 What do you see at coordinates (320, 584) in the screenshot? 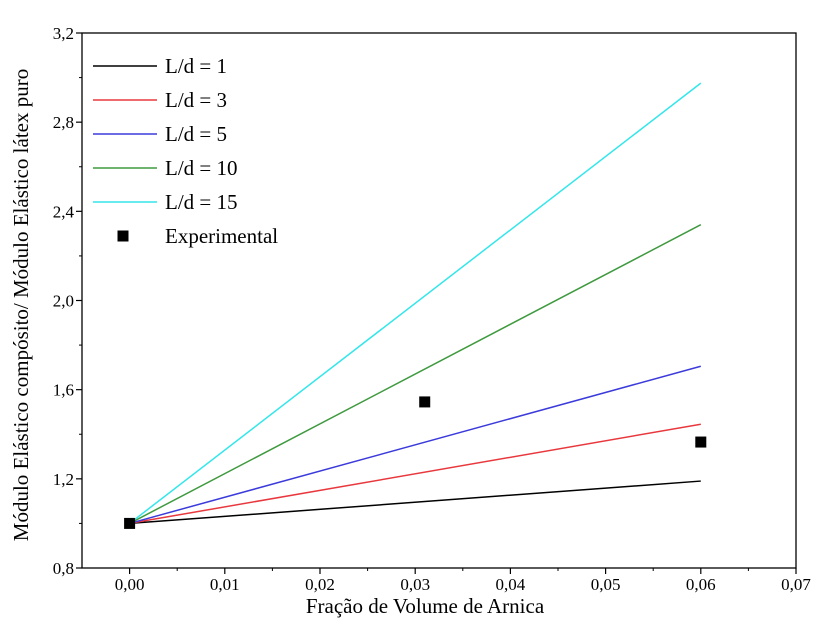
I see `x-tick-label: 0,02` at bounding box center [320, 584].